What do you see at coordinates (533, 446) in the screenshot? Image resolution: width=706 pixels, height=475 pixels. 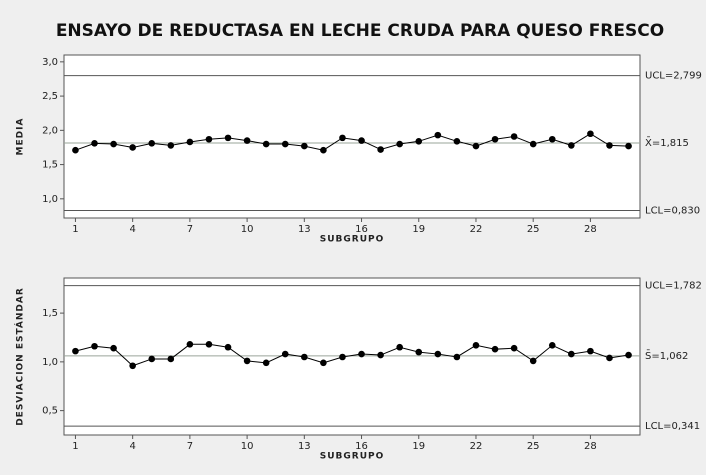 I see `x-tick-label: 25` at bounding box center [533, 446].